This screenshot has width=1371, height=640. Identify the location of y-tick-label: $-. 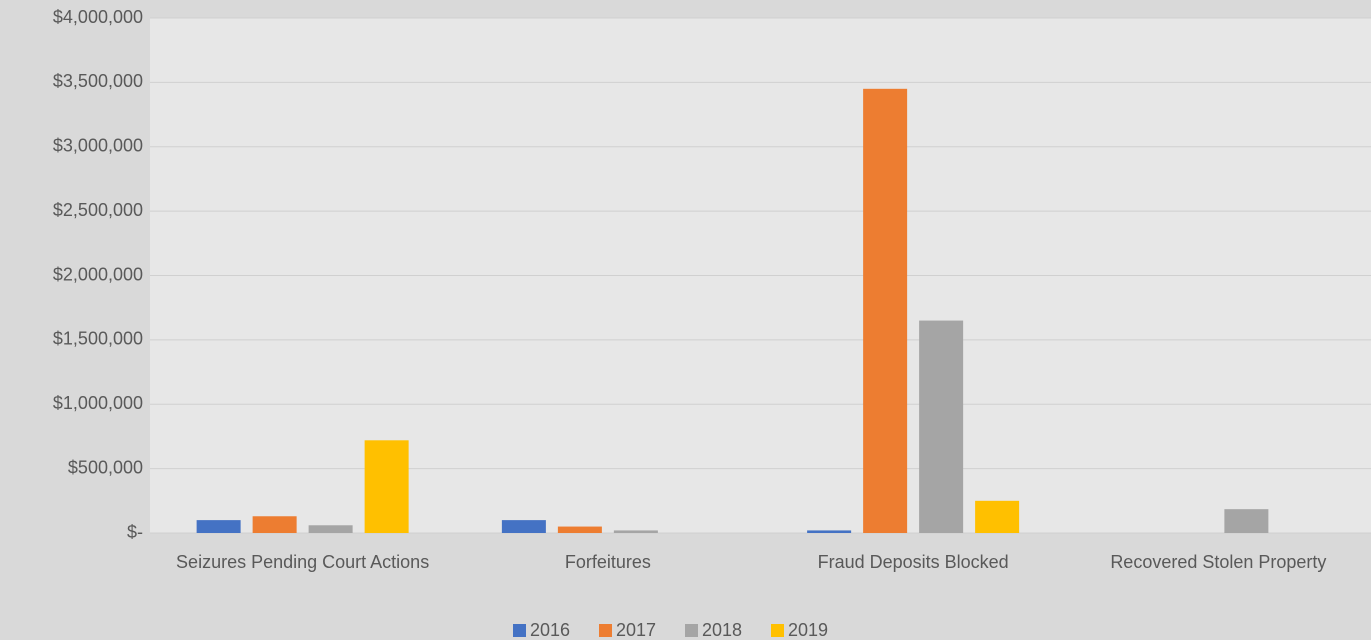
(135, 532).